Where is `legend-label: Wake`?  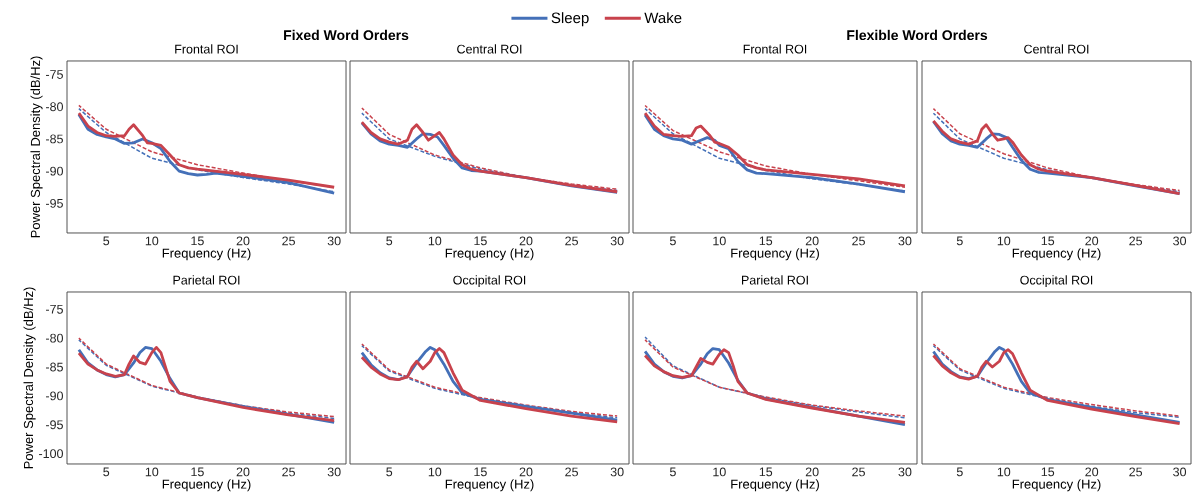 legend-label: Wake is located at coordinates (663, 18).